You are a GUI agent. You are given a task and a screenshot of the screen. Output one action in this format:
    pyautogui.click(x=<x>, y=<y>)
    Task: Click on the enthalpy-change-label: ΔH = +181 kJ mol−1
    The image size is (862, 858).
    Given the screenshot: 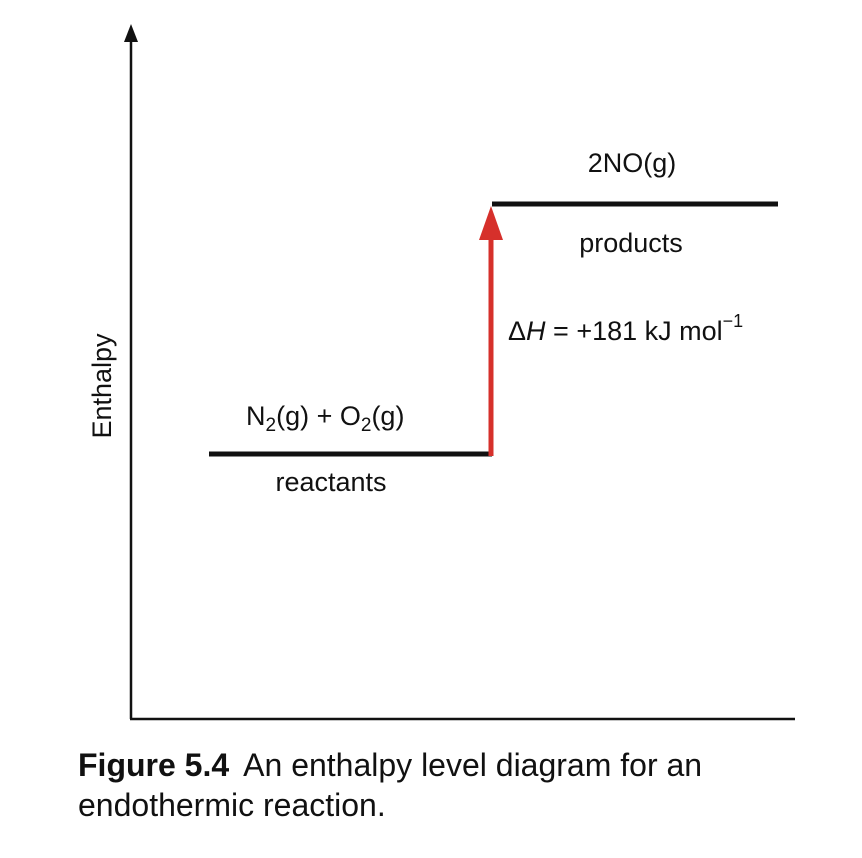 What is the action you would take?
    pyautogui.click(x=625, y=328)
    